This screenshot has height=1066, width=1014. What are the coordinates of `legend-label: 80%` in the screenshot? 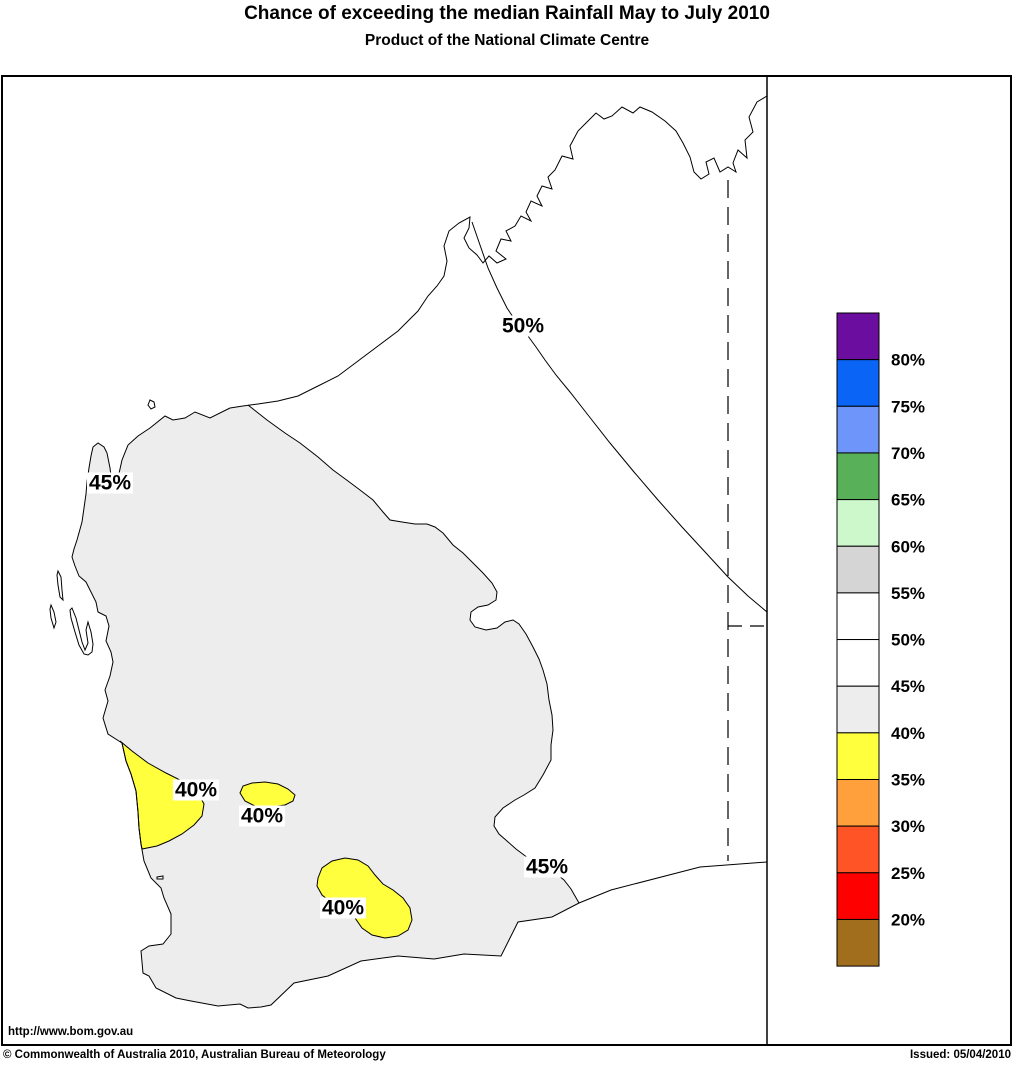 It's located at (908, 360).